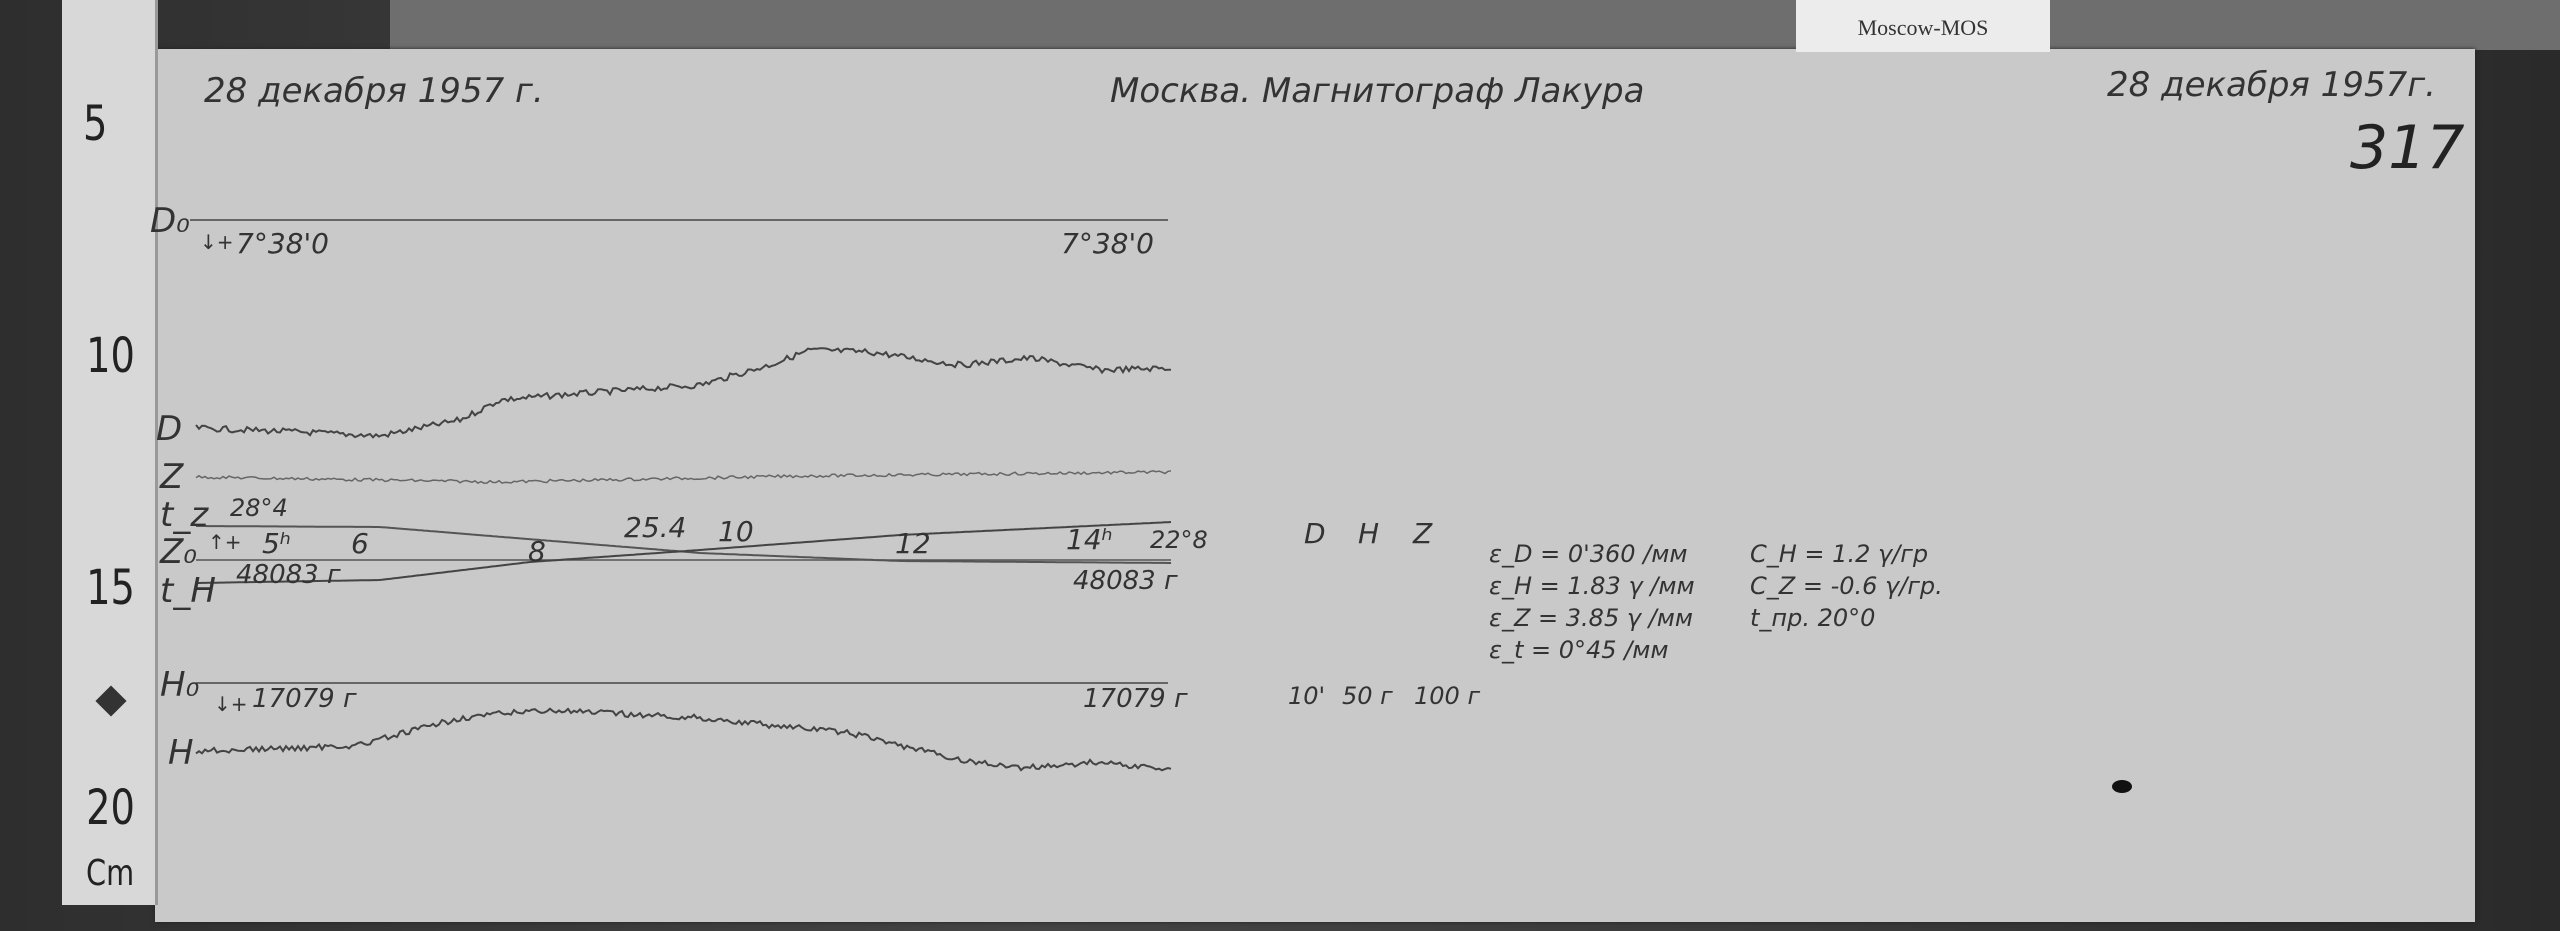 The height and width of the screenshot is (931, 2560). I want to click on h0-right-value: 17079 г, so click(1135, 699).